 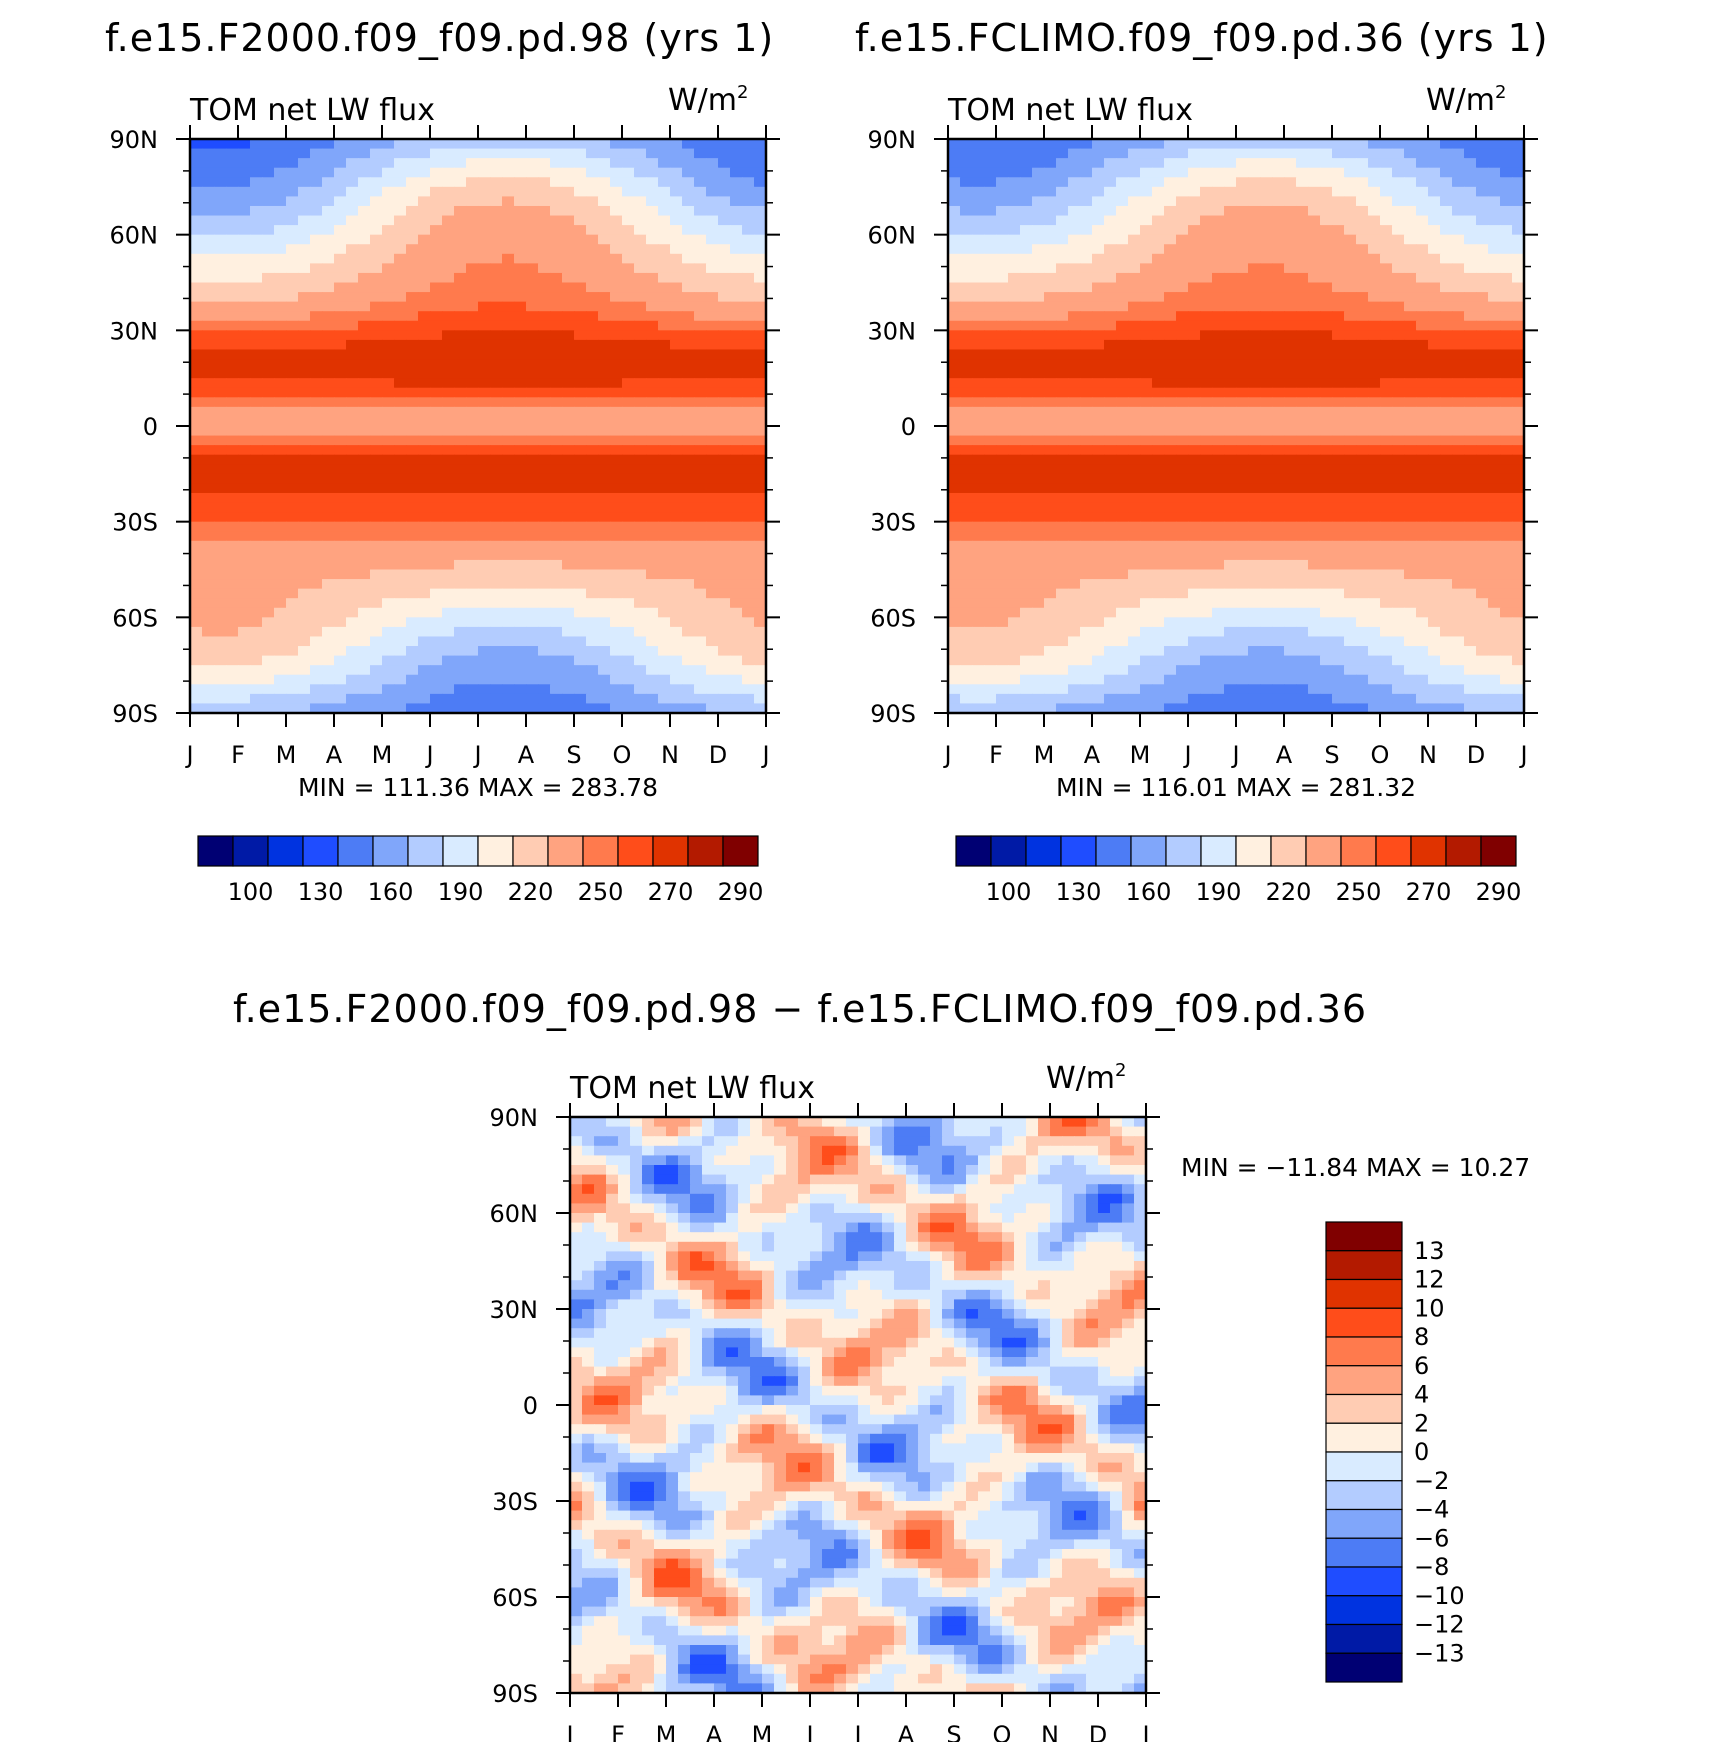 What do you see at coordinates (573, 755) in the screenshot?
I see `x-tick-label: S` at bounding box center [573, 755].